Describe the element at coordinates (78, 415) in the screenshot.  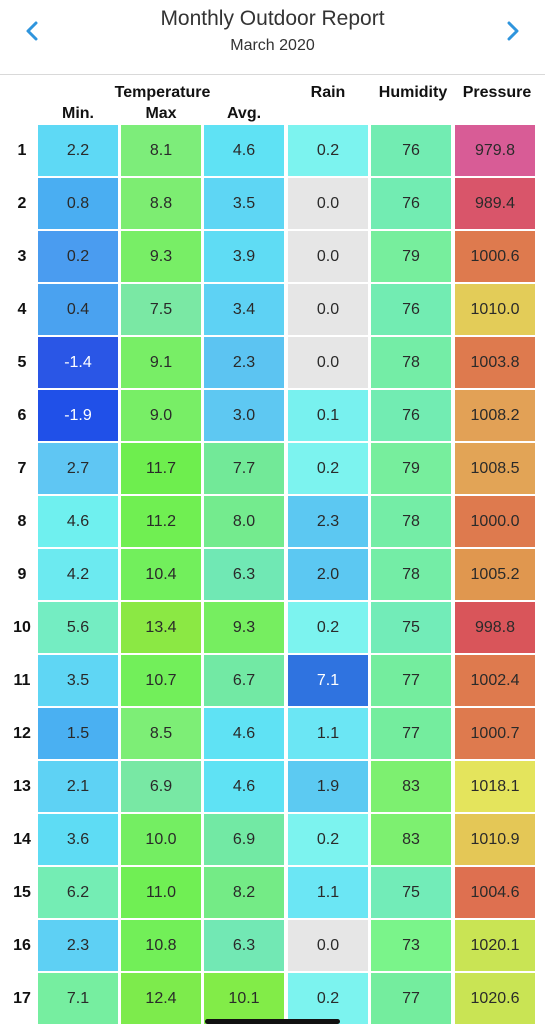
I see `min-cell: -1.9` at that location.